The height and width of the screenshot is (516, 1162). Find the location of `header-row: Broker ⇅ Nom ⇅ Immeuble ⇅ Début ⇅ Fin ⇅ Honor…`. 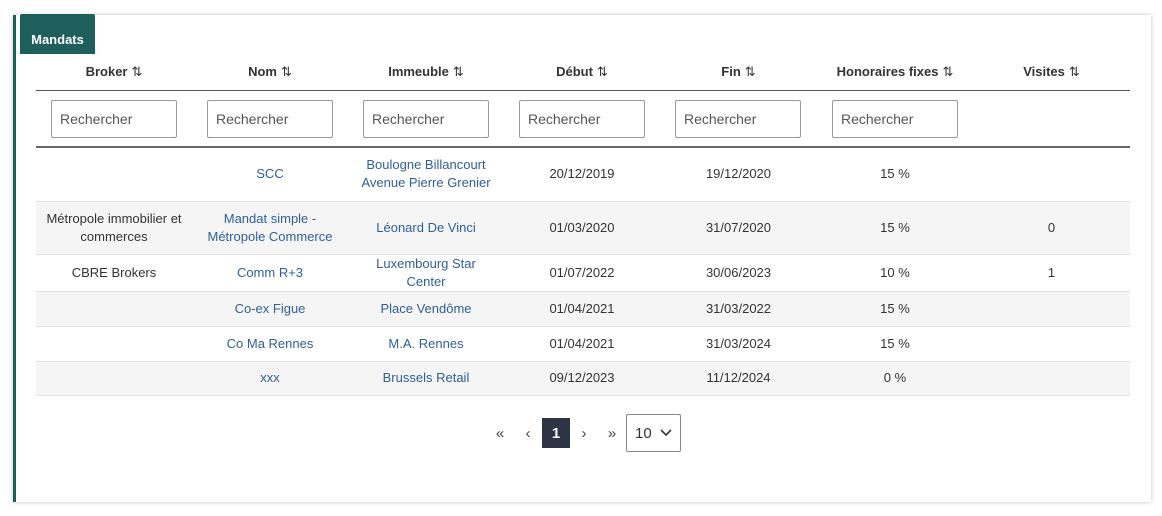

header-row: Broker ⇅ Nom ⇅ Immeuble ⇅ Début ⇅ Fin ⇅ Honor… is located at coordinates (583, 72).